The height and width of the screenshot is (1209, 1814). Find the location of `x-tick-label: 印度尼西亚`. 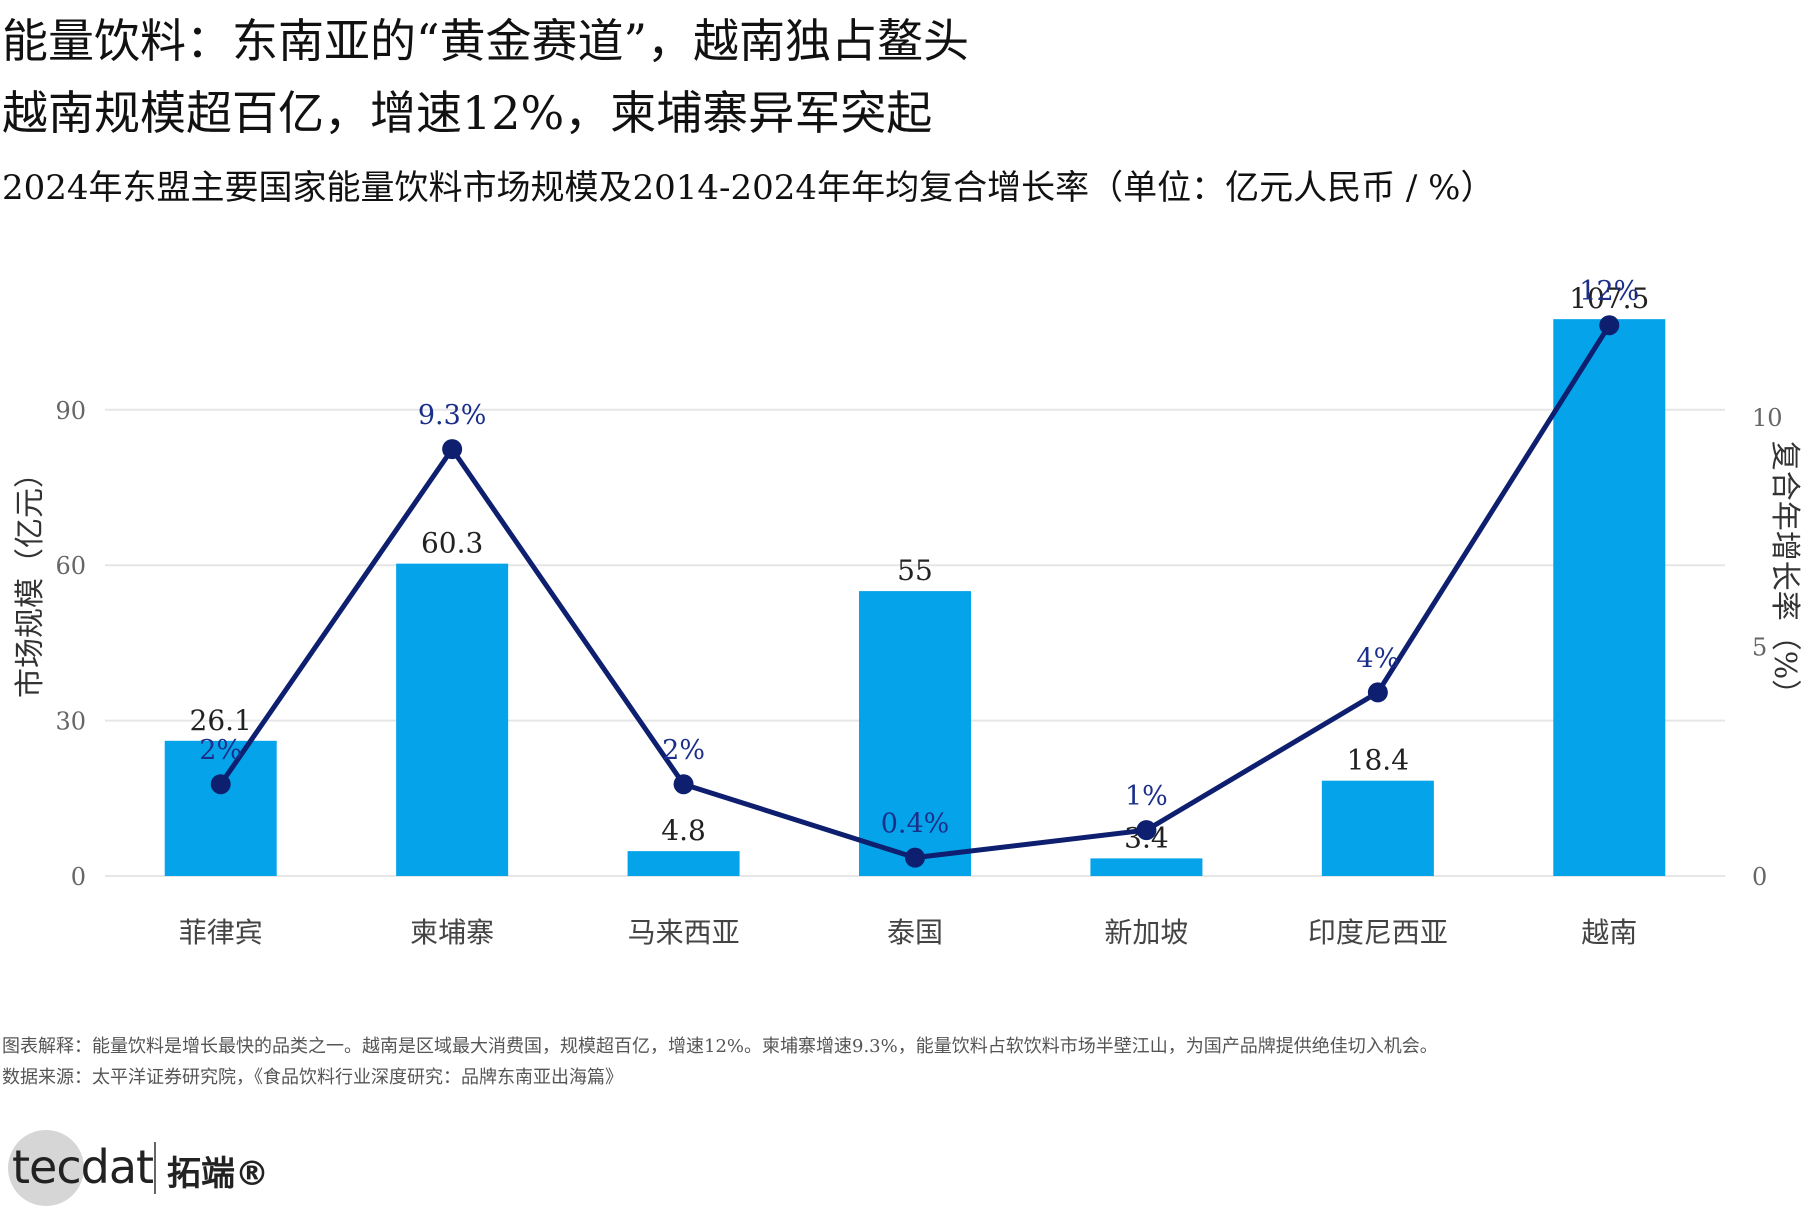

x-tick-label: 印度尼西亚 is located at coordinates (1378, 932).